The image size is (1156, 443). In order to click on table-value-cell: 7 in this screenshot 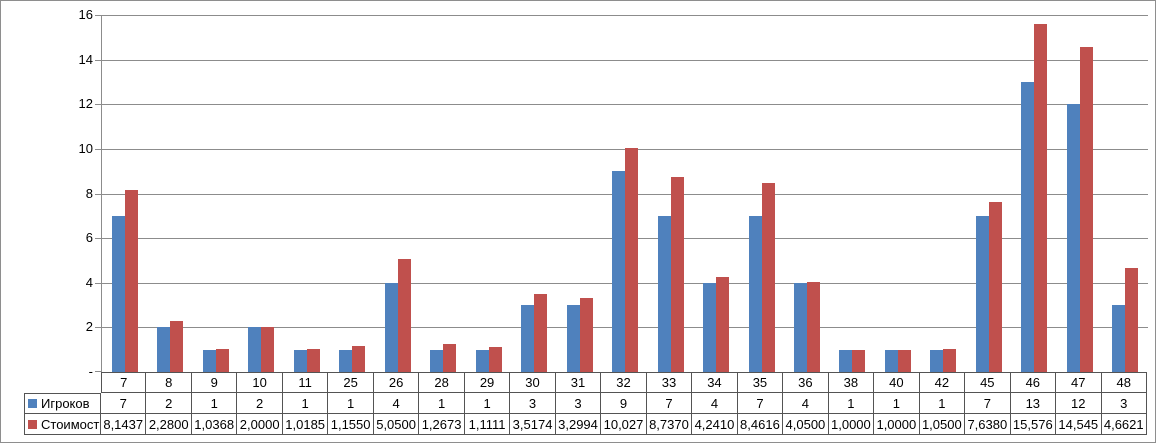, I will do `click(760, 403)`.